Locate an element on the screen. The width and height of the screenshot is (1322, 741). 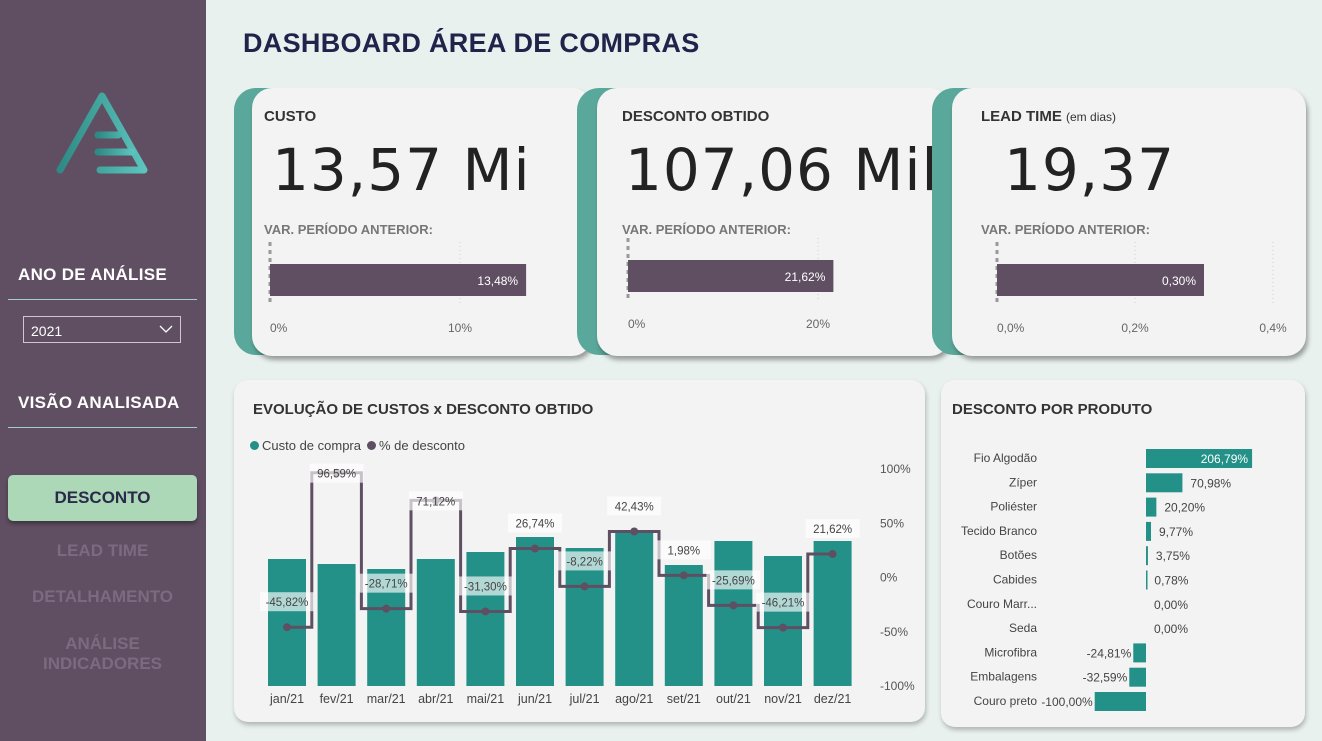
x-axis-label: nov/21 is located at coordinates (783, 699).